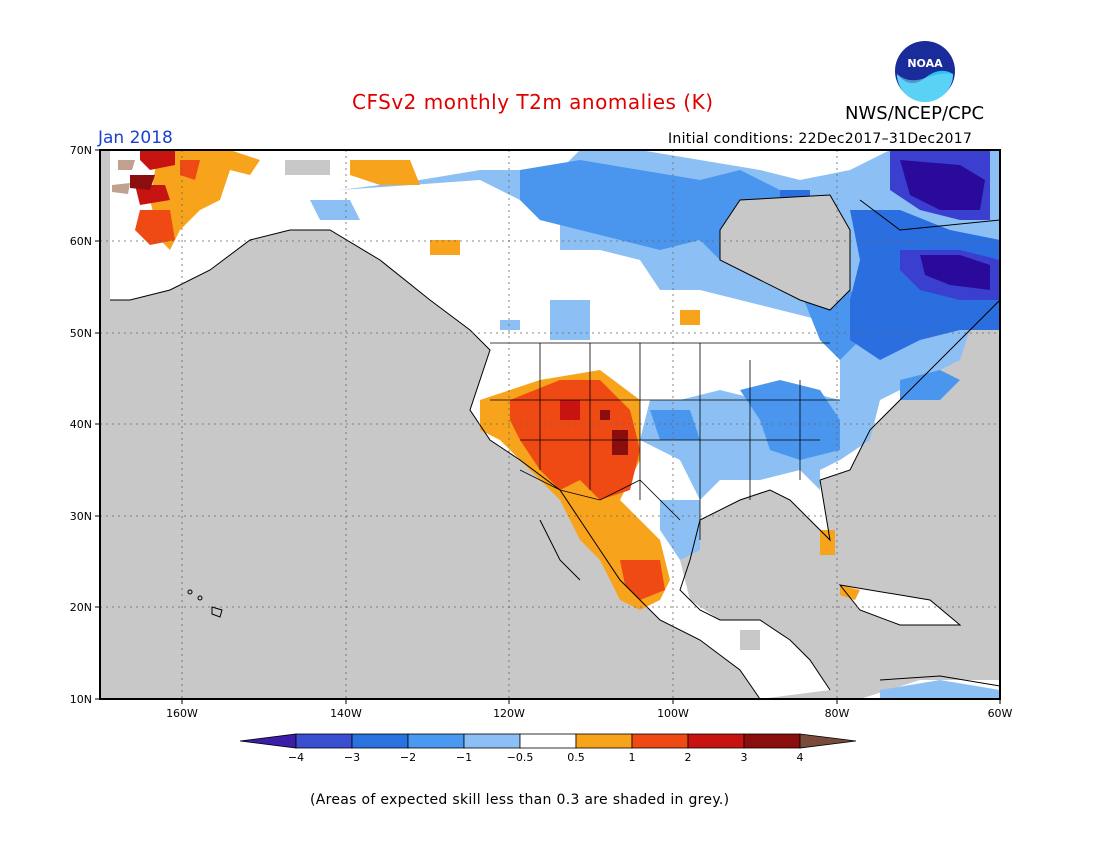  What do you see at coordinates (576, 757) in the screenshot?
I see `colorbar-tick-label: 0.5` at bounding box center [576, 757].